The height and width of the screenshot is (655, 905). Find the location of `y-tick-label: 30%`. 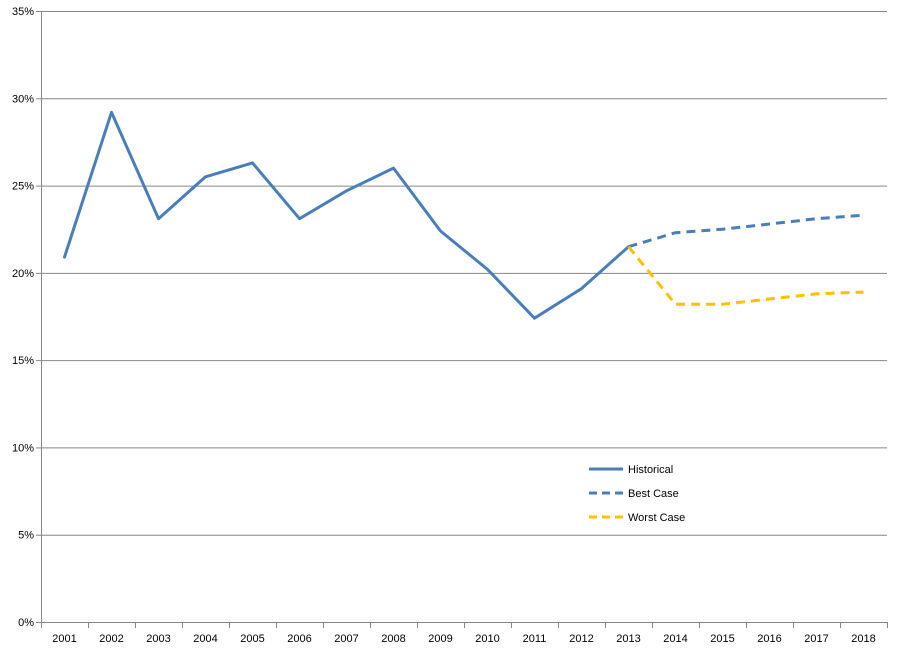

y-tick-label: 30% is located at coordinates (23, 99).